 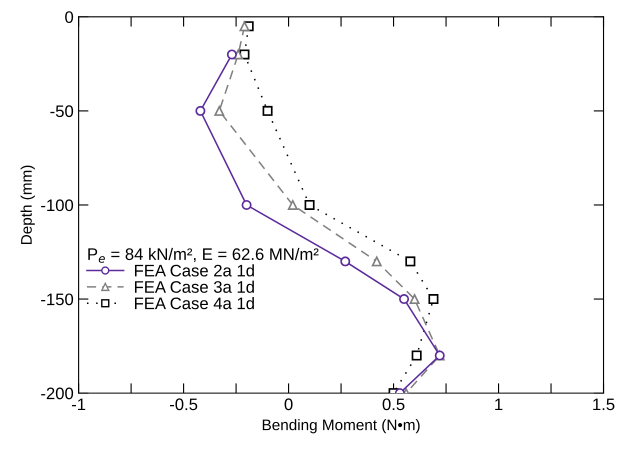 I want to click on x-tick-label: 1, so click(x=498, y=404).